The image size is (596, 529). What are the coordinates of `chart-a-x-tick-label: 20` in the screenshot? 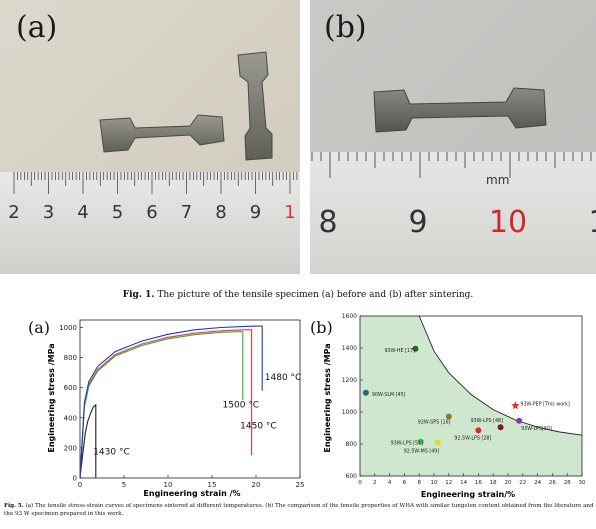 It's located at (256, 485).